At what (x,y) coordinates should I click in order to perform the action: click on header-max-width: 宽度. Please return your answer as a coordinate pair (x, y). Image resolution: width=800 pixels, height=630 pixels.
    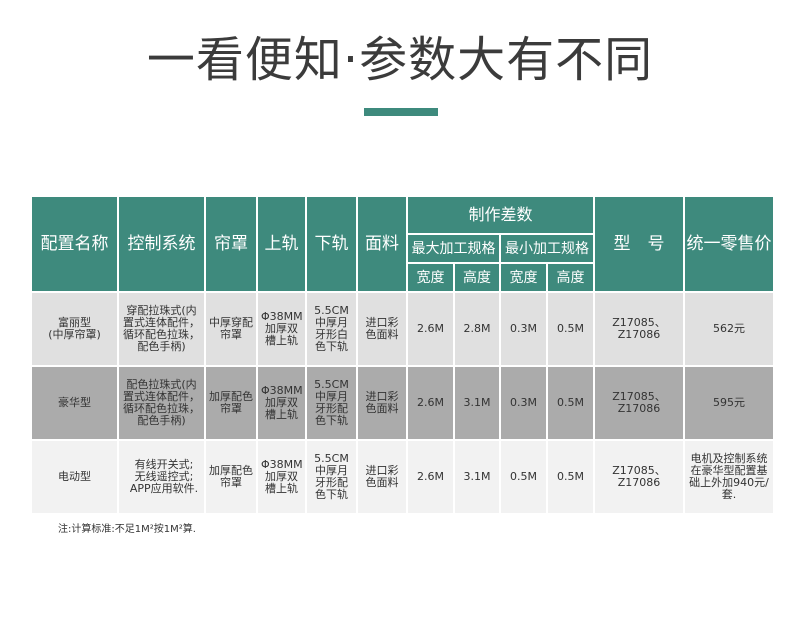
    Looking at the image, I should click on (430, 277).